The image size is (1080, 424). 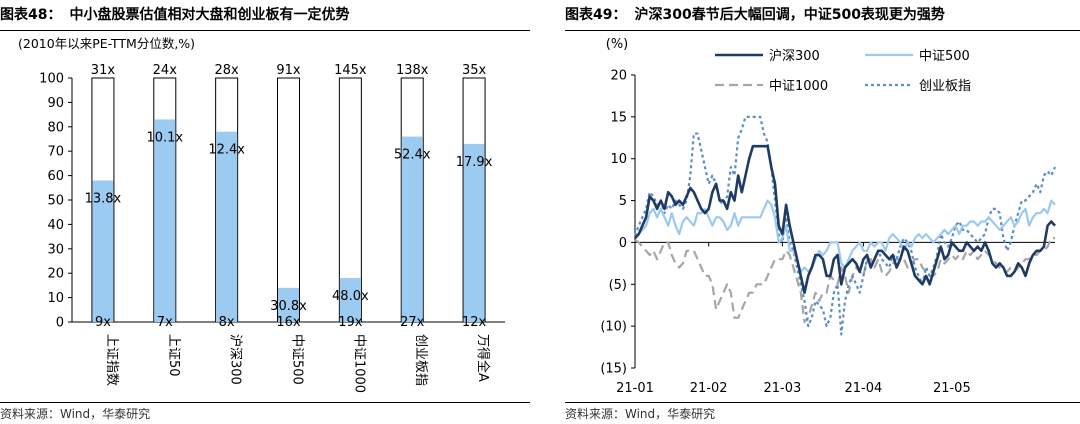 I want to click on legend-label: 沪深300, so click(x=794, y=56).